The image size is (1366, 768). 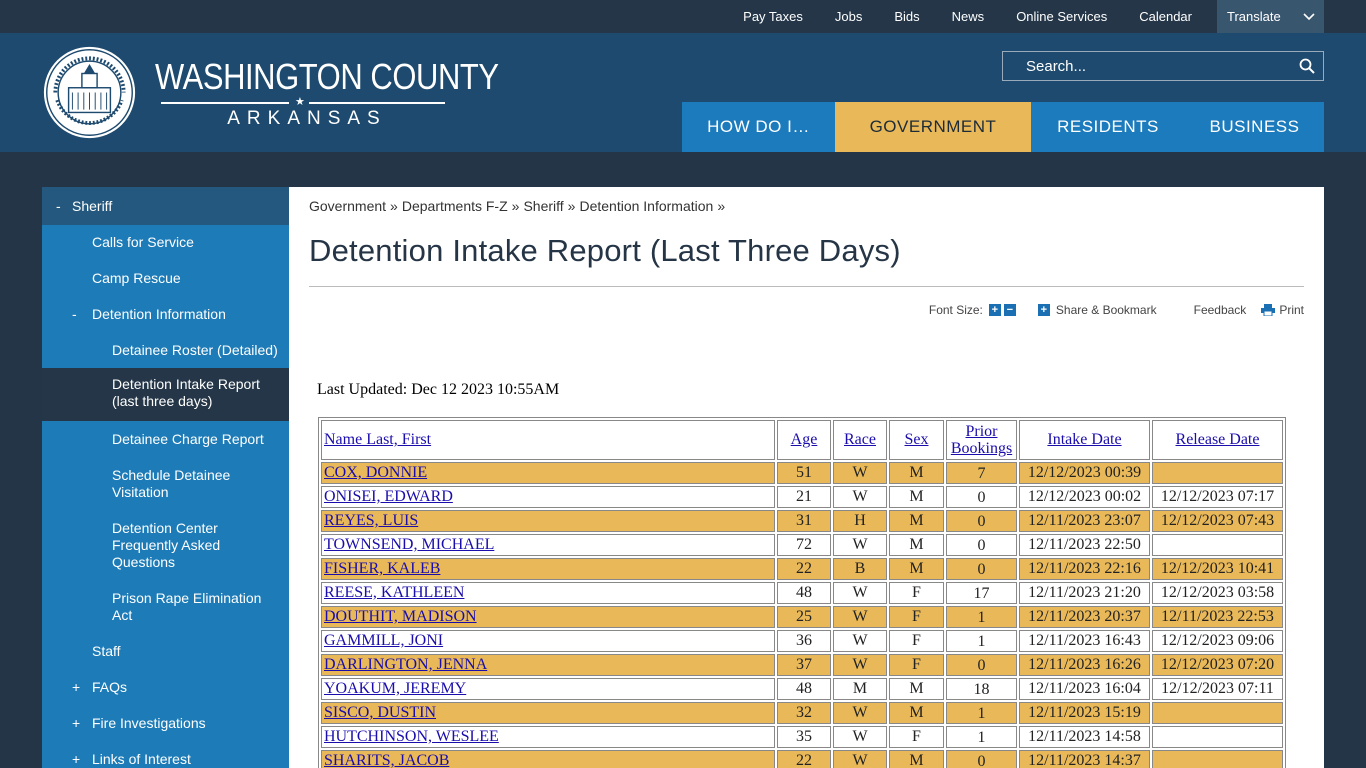 What do you see at coordinates (1217, 521) in the screenshot?
I see `cell-release: 12/12/2023 07:43` at bounding box center [1217, 521].